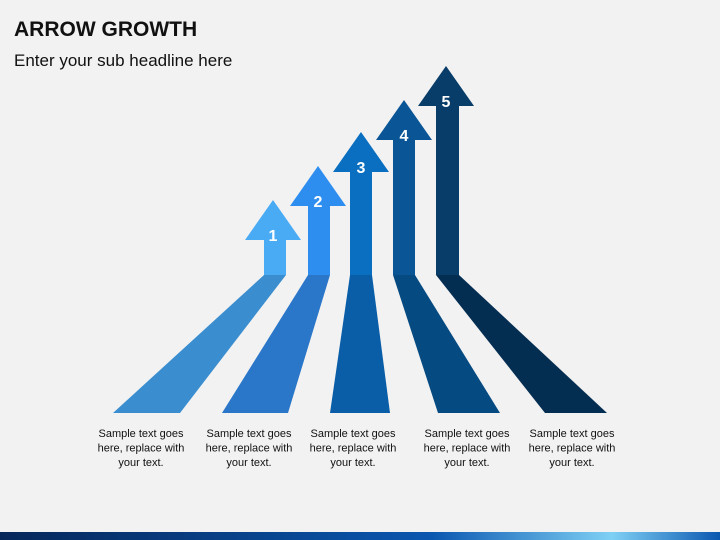 The image size is (720, 540). Describe the element at coordinates (360, 536) in the screenshot. I see `footer-bar` at that location.